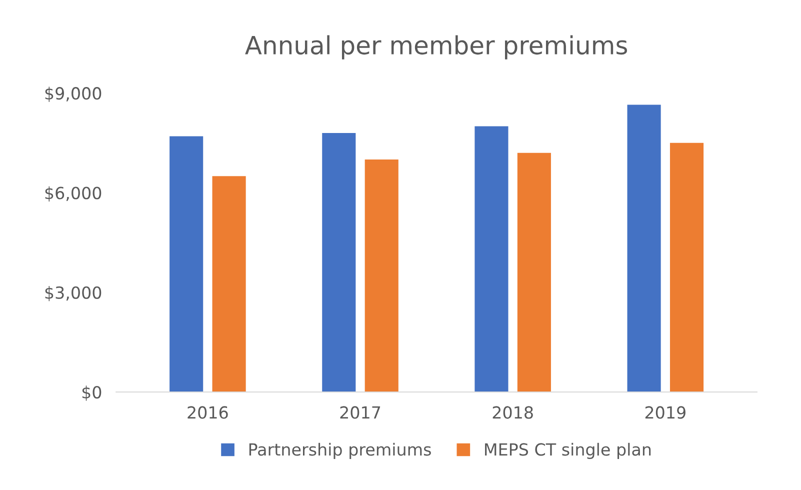 The image size is (801, 490). Describe the element at coordinates (73, 194) in the screenshot. I see `y-tick-label: $6,000` at that location.